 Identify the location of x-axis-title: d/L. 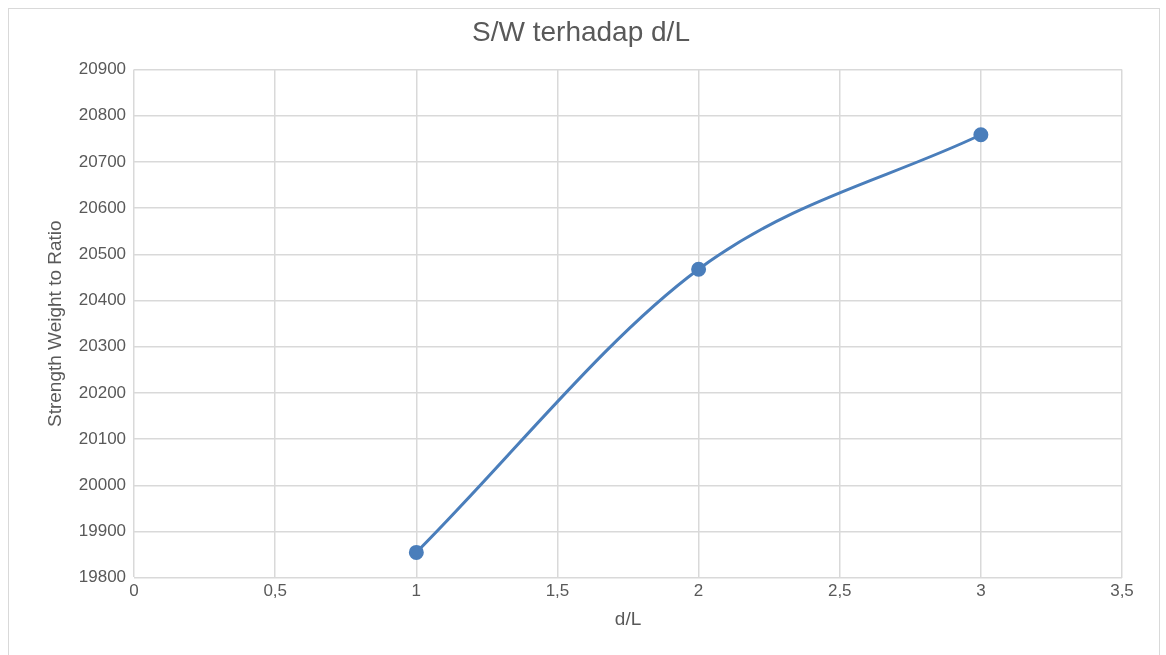
(628, 618).